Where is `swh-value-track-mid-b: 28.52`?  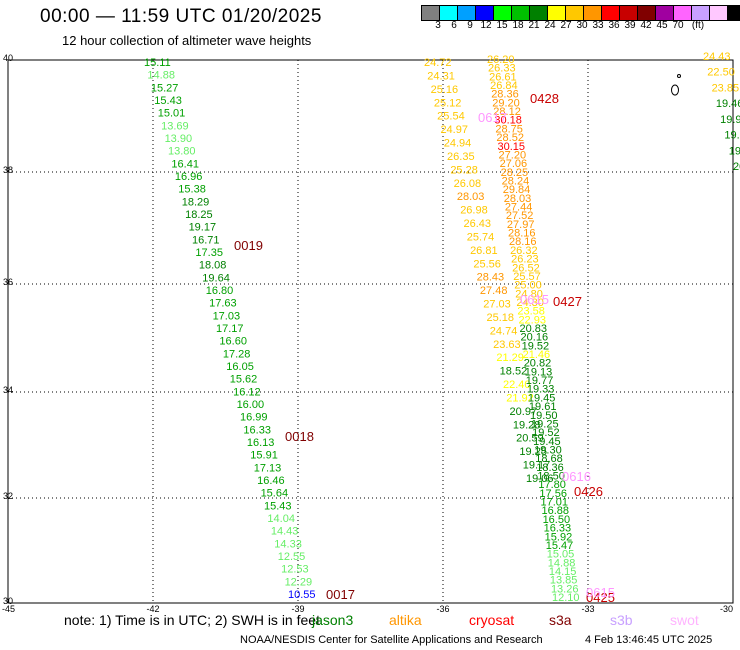
swh-value-track-mid-b: 28.52 is located at coordinates (510, 138).